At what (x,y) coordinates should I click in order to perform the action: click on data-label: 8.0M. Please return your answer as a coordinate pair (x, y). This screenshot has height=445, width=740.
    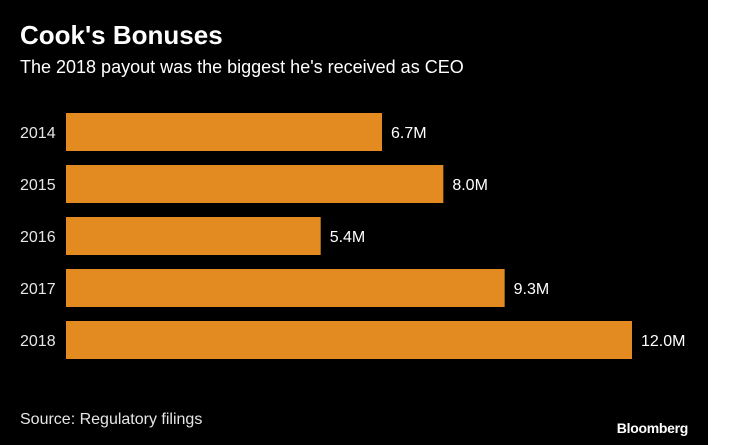
    Looking at the image, I should click on (470, 185).